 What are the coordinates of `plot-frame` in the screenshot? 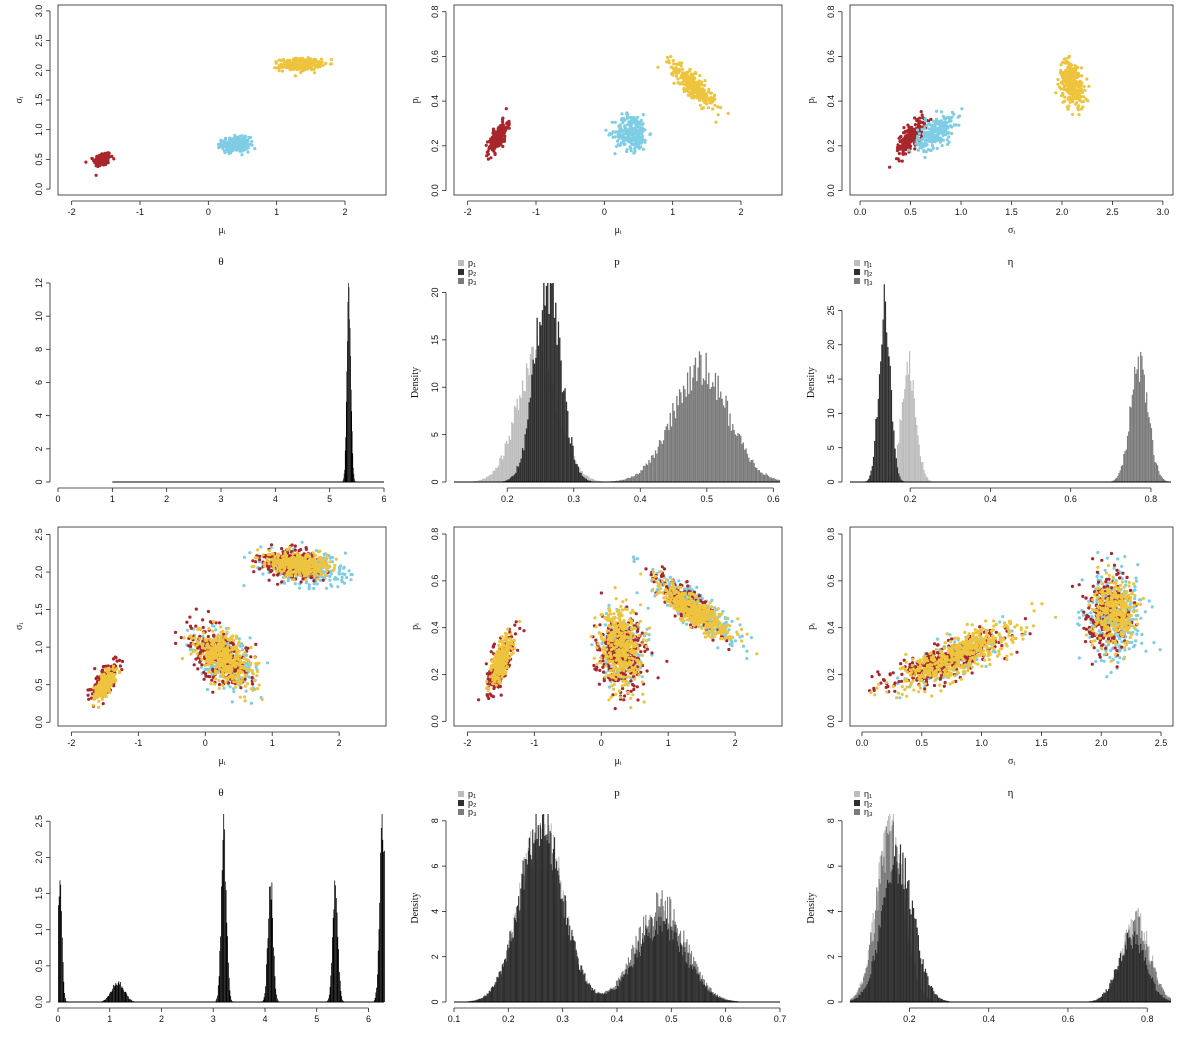 It's located at (1011, 100).